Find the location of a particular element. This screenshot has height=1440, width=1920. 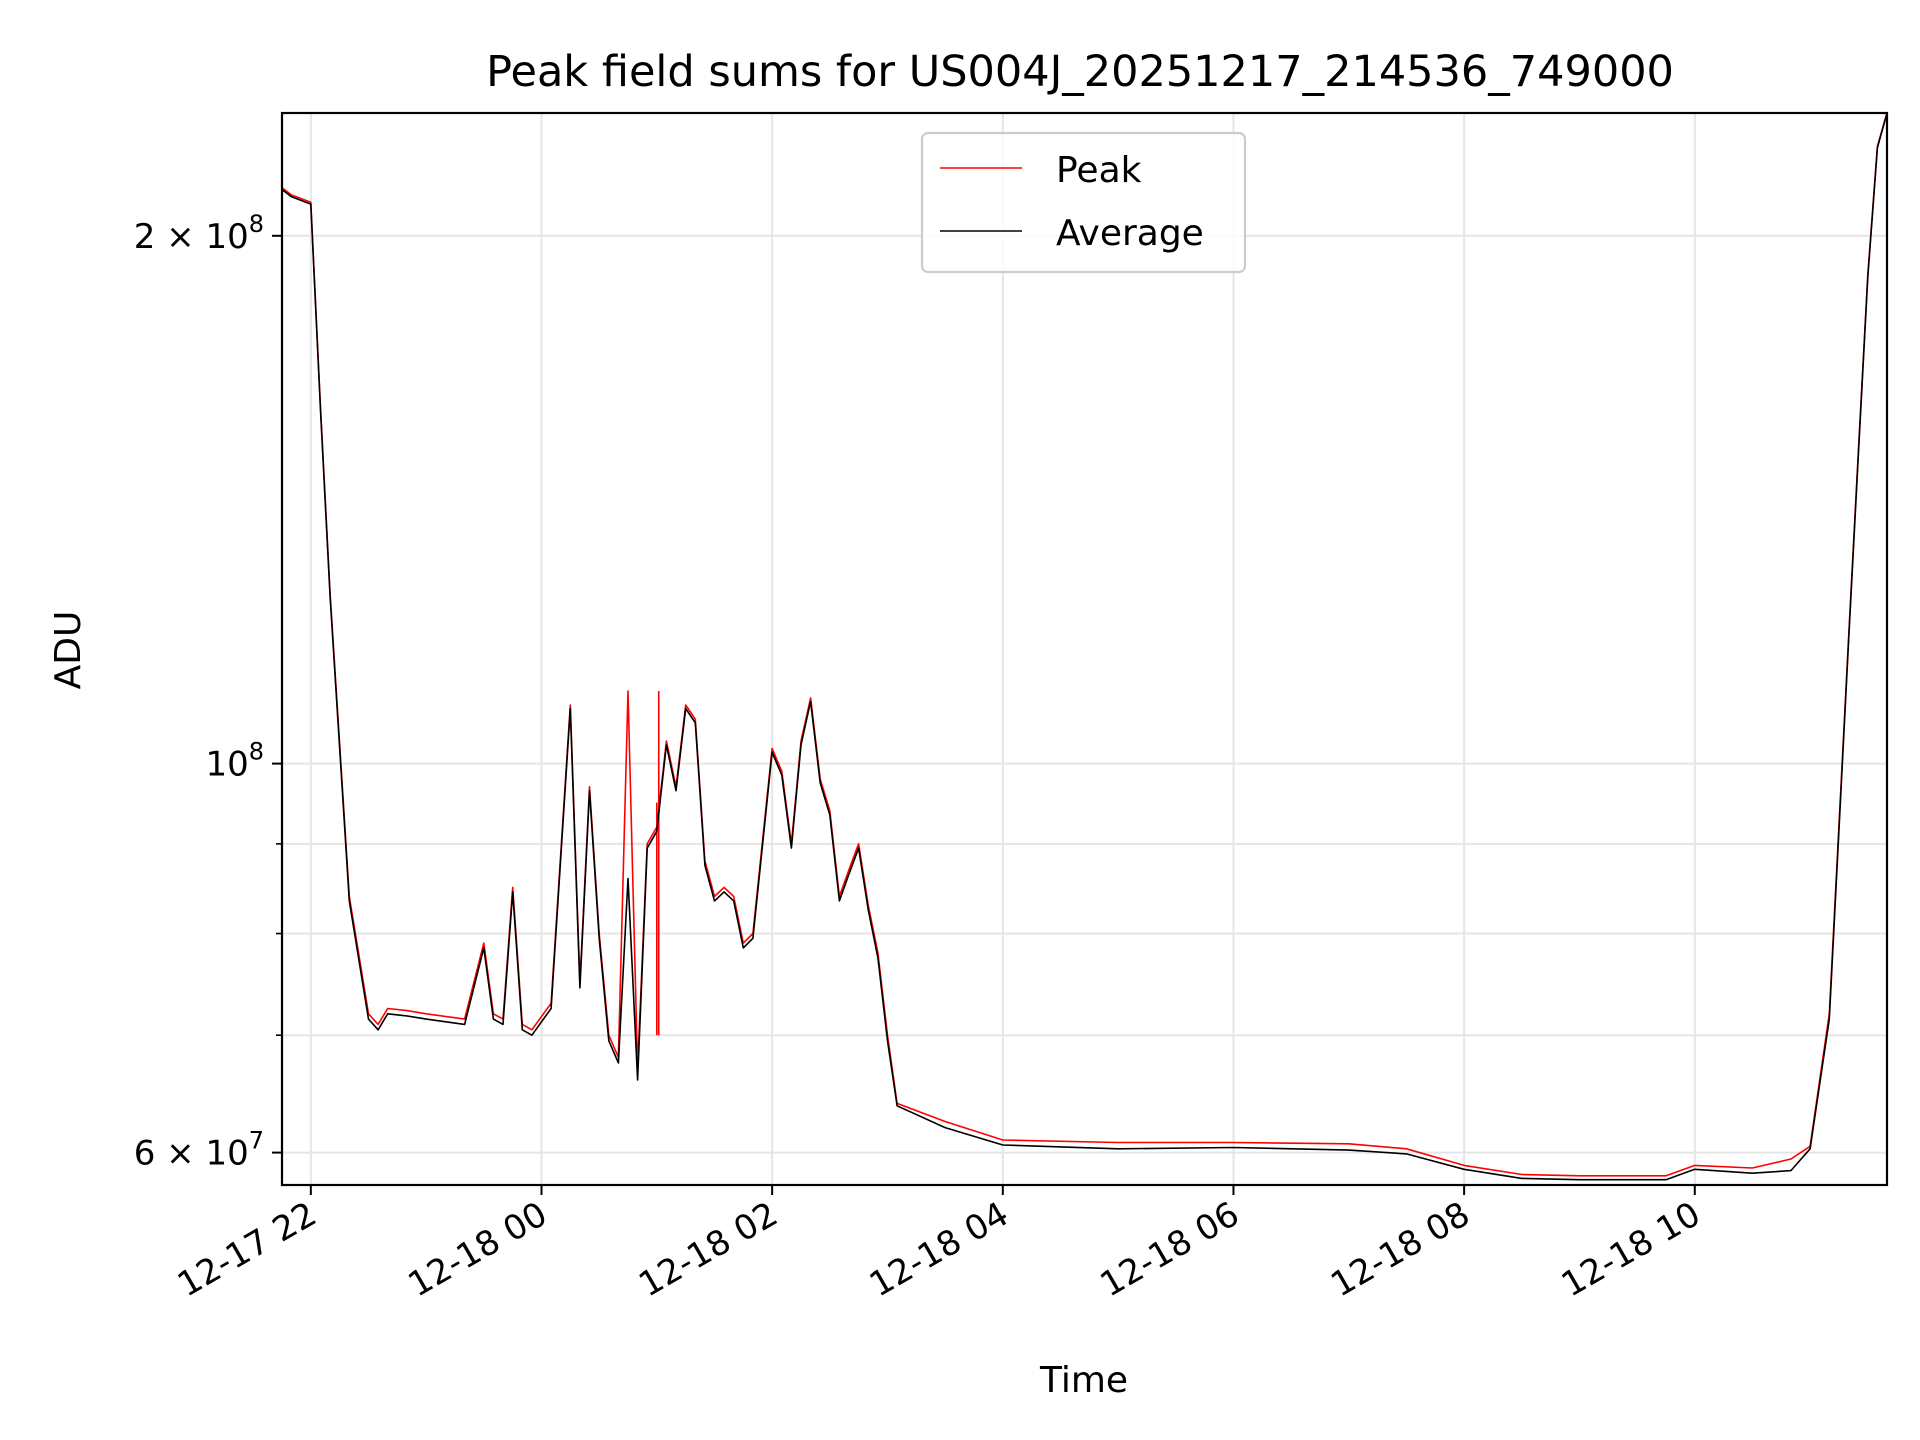

legend-label-peak: Peak is located at coordinates (1099, 170).